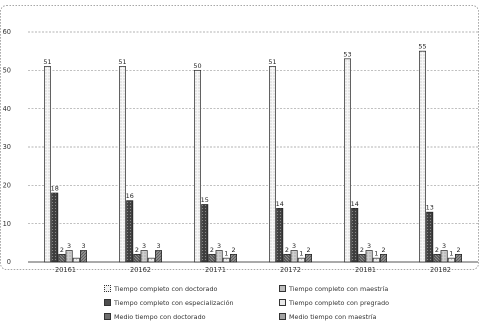  I want to click on y-tick-label: 60, so click(7, 32).